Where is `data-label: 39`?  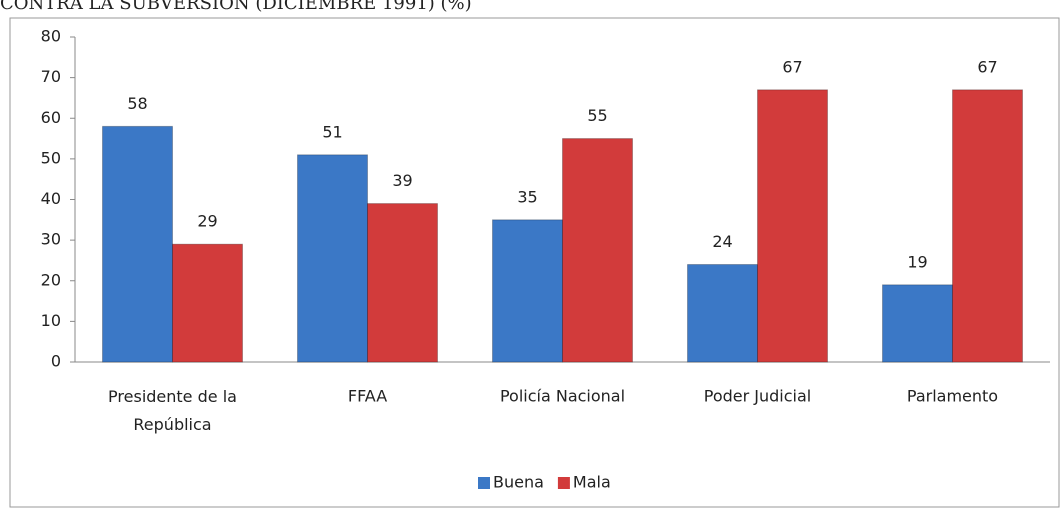 data-label: 39 is located at coordinates (402, 180).